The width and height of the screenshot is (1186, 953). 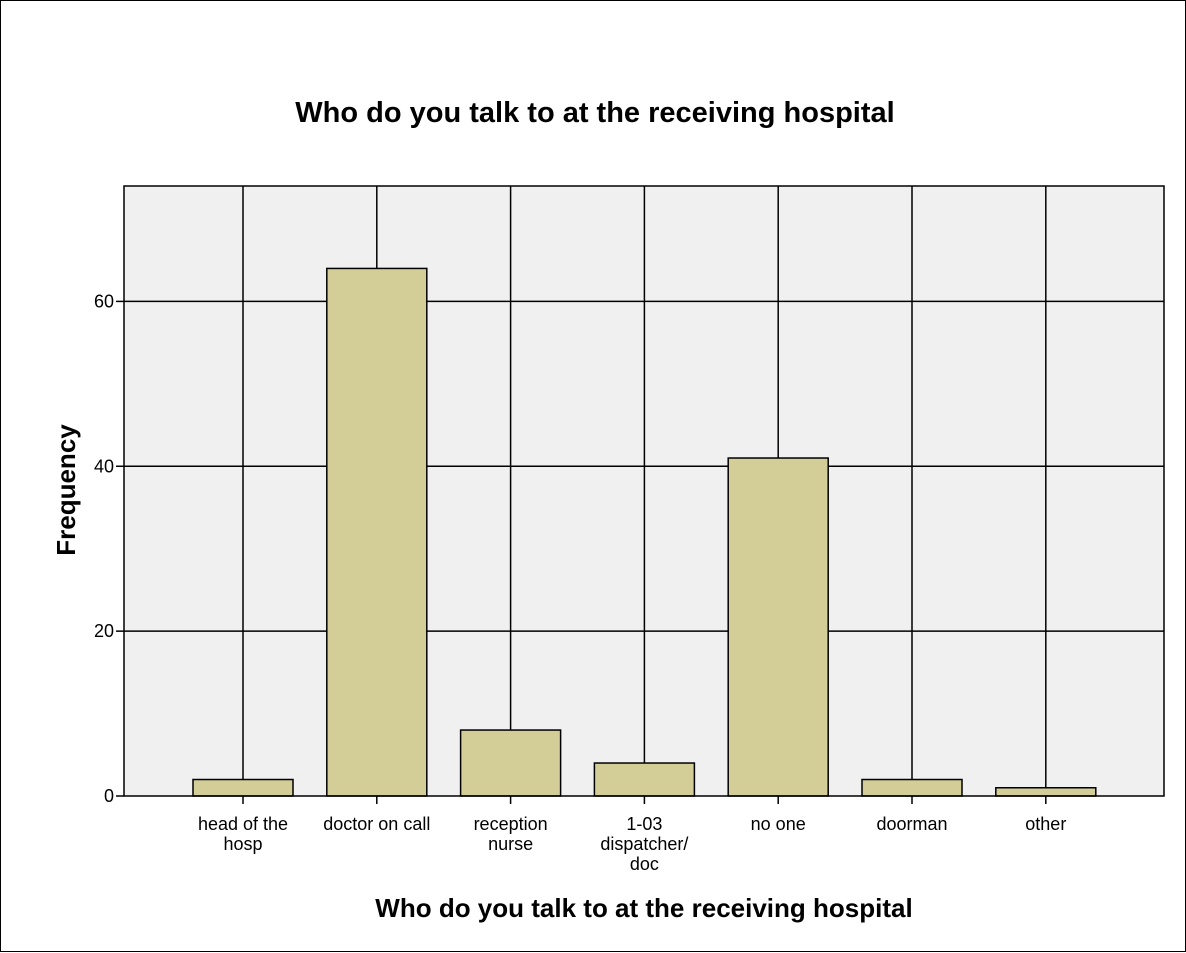 I want to click on x-tick-label-line: doctor on call, so click(x=376, y=824).